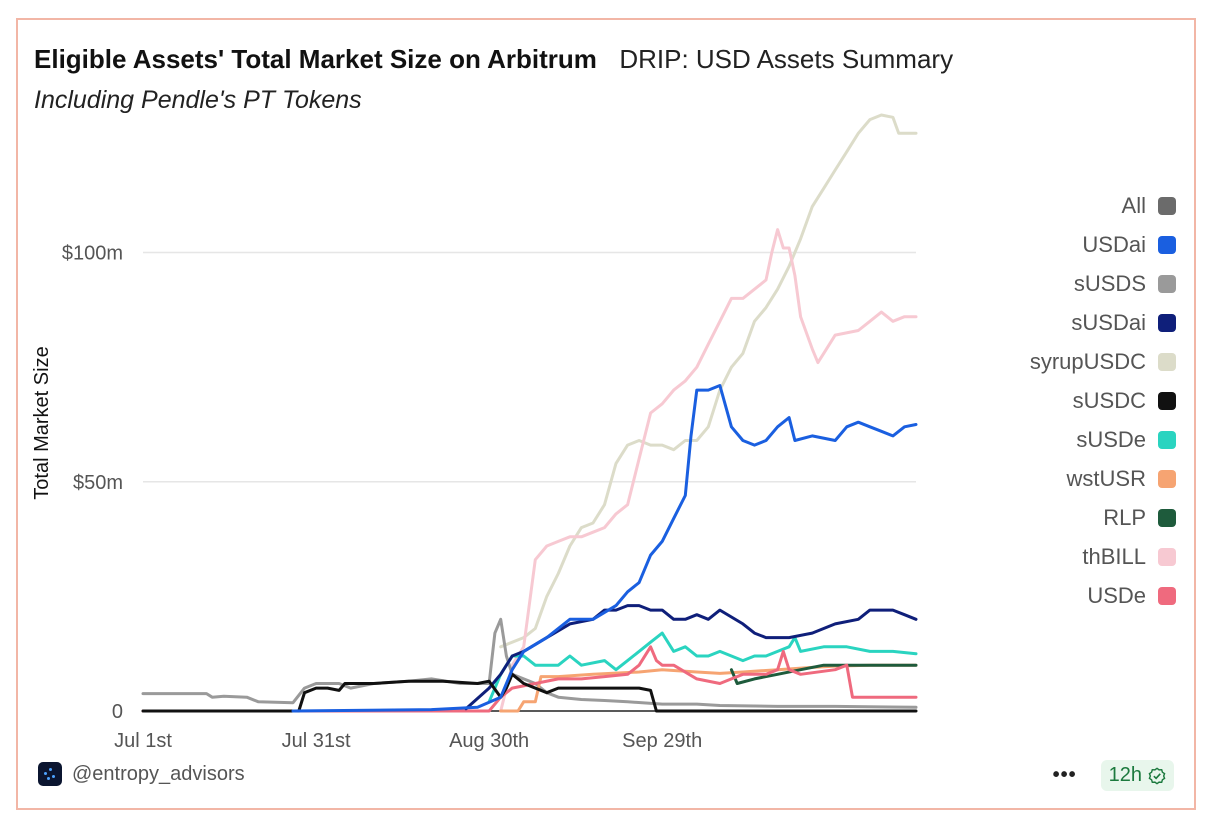 The height and width of the screenshot is (830, 1218). I want to click on footer-attribution: @entropy_advisors, so click(141, 774).